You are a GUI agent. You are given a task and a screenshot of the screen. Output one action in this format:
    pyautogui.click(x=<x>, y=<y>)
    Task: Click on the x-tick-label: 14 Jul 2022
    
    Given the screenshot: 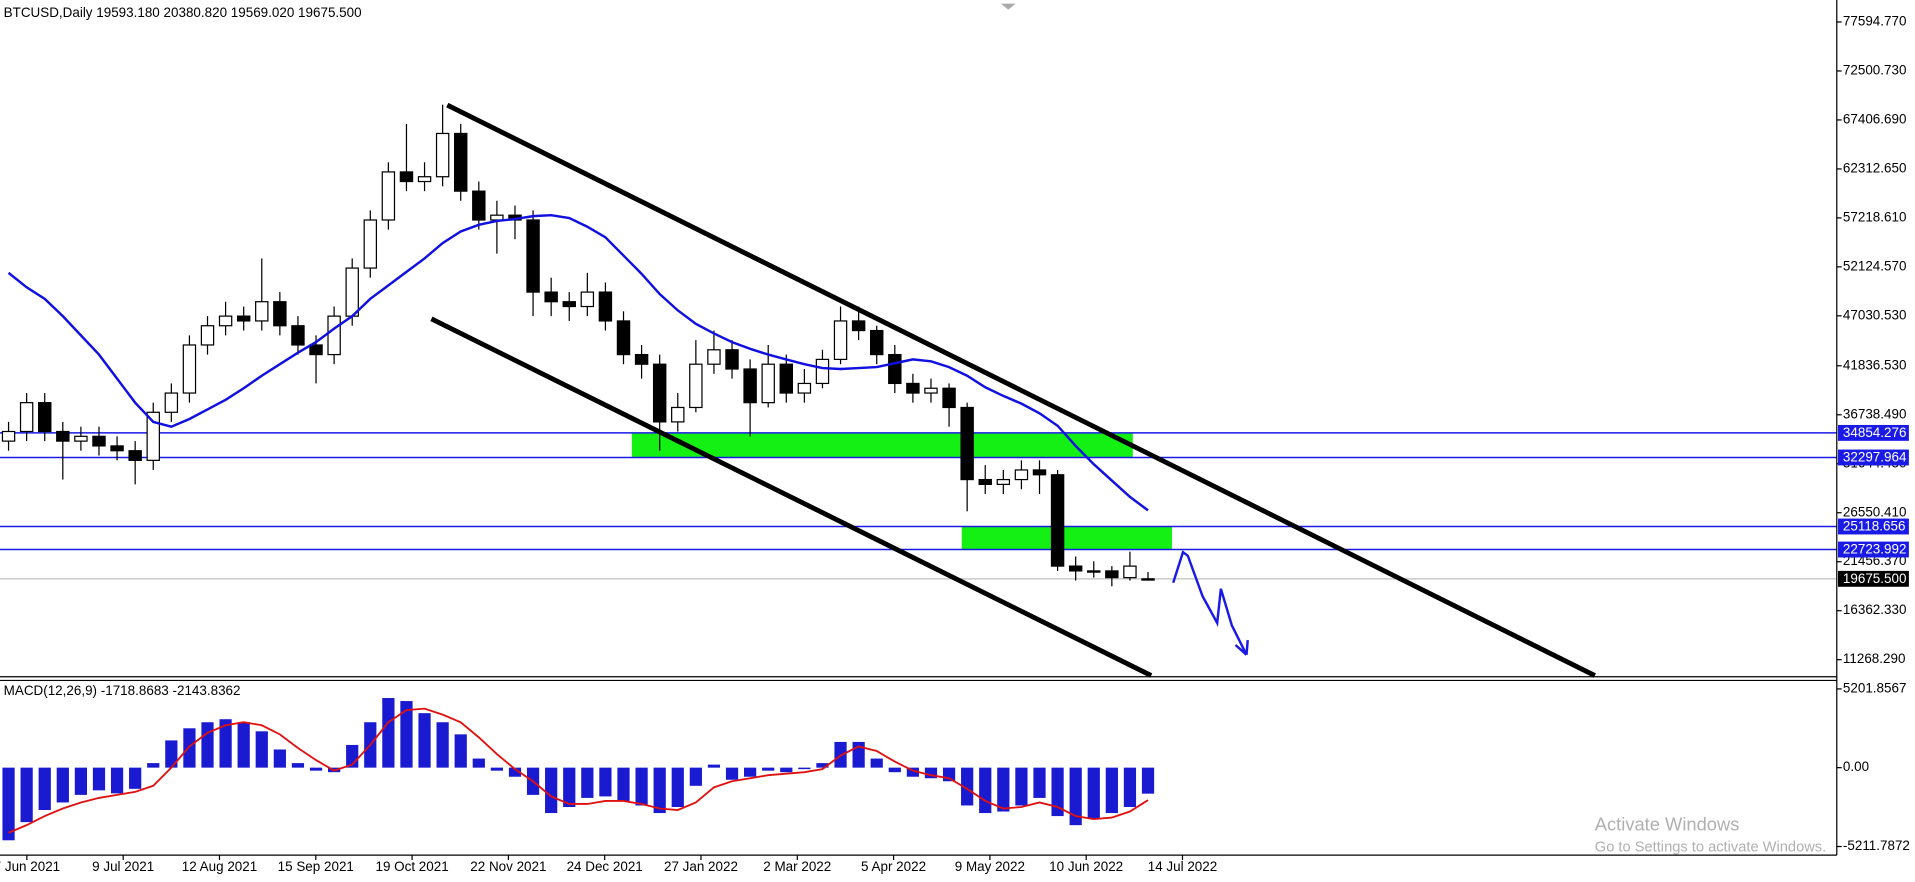 What is the action you would take?
    pyautogui.click(x=1182, y=866)
    